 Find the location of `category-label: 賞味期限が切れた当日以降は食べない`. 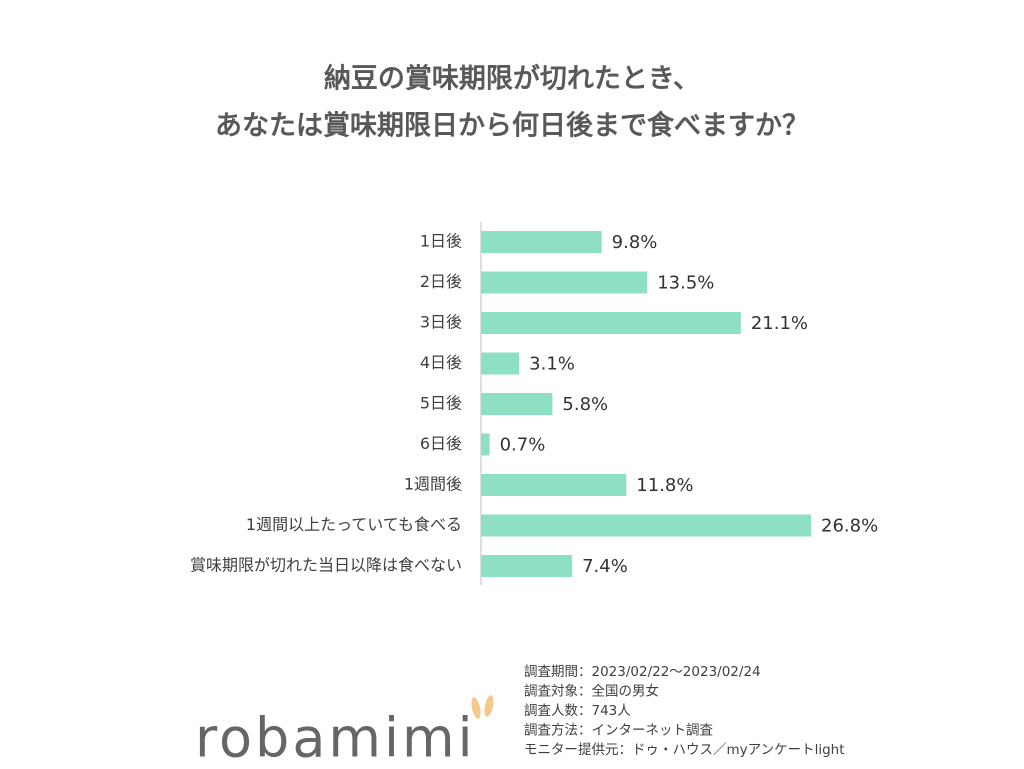

category-label: 賞味期限が切れた当日以降は食べない is located at coordinates (326, 565).